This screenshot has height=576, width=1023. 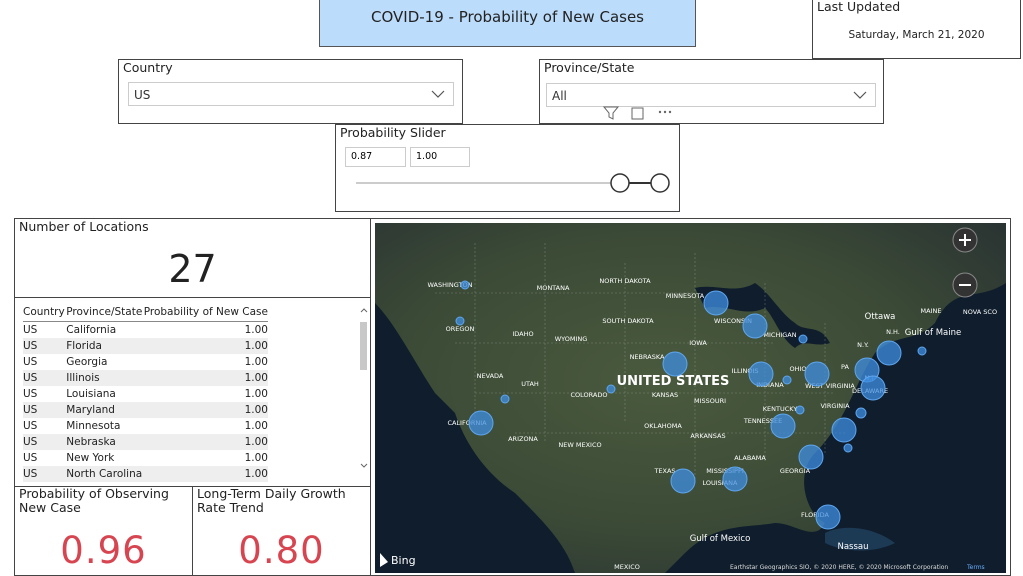 What do you see at coordinates (711, 95) in the screenshot?
I see `province-dropdown: All` at bounding box center [711, 95].